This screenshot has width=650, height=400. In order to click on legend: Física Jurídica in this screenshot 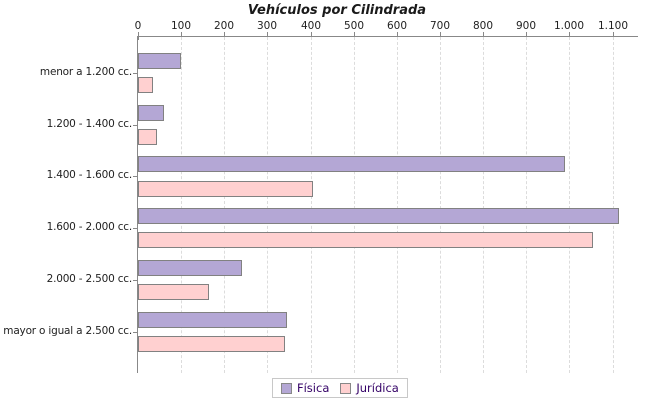, I will do `click(340, 388)`.